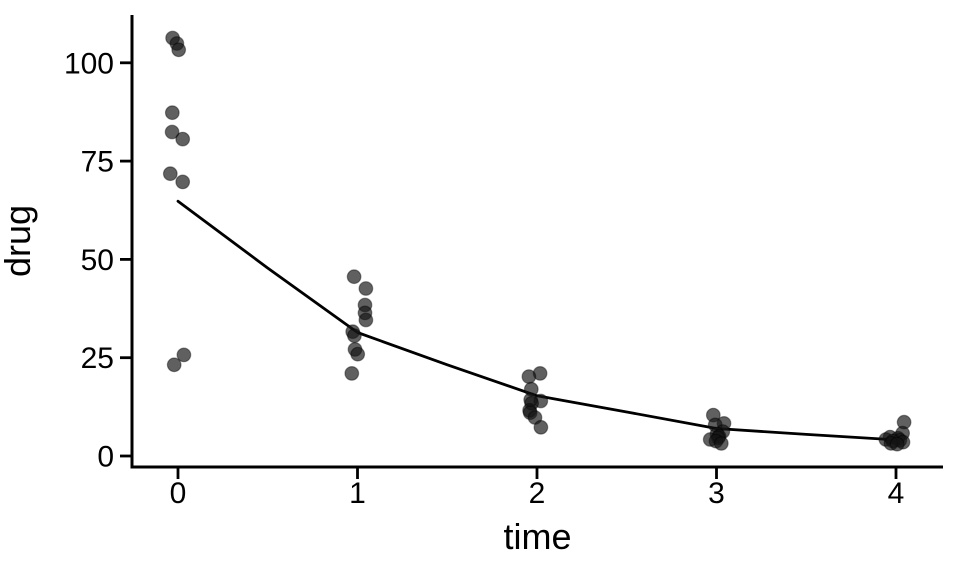 The width and height of the screenshot is (960, 576). Describe the element at coordinates (537, 536) in the screenshot. I see `x-axis-title: time` at that location.